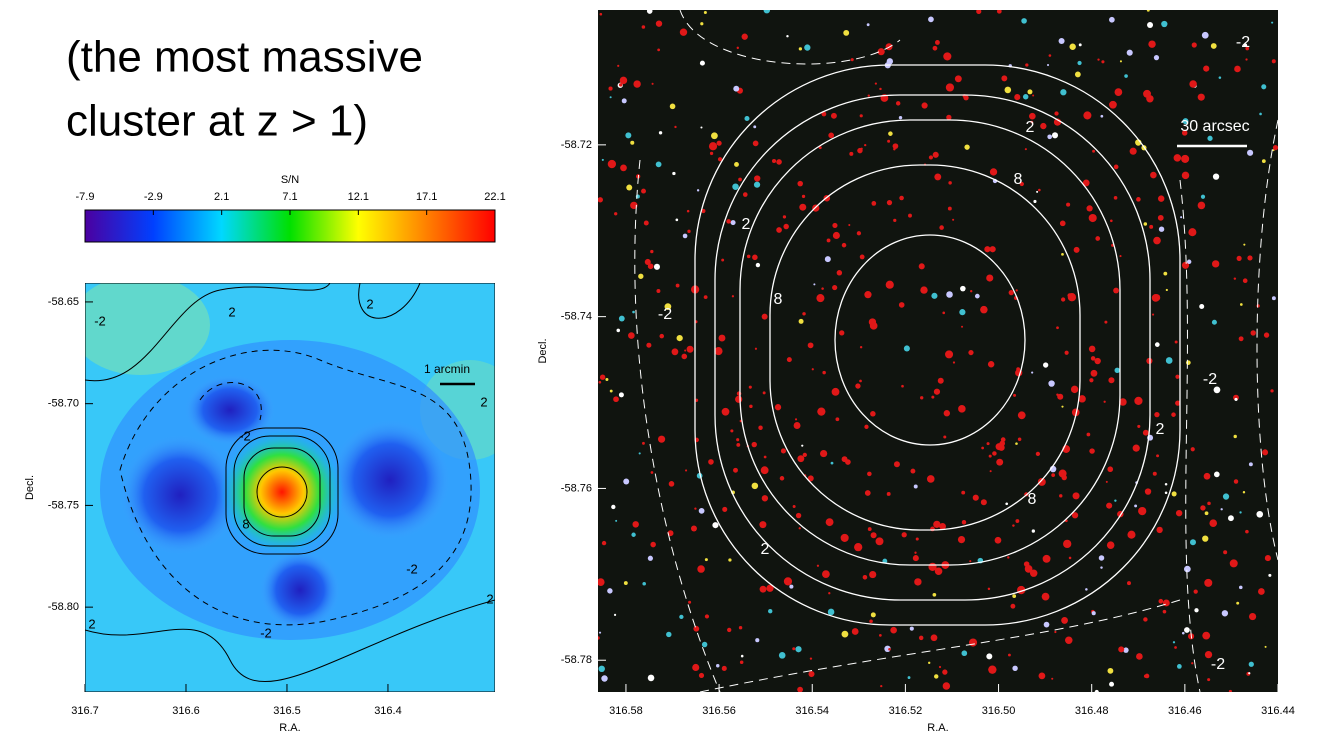 This screenshot has height=739, width=1317. I want to click on colorbar-tick-label: 7.1, so click(289, 197).